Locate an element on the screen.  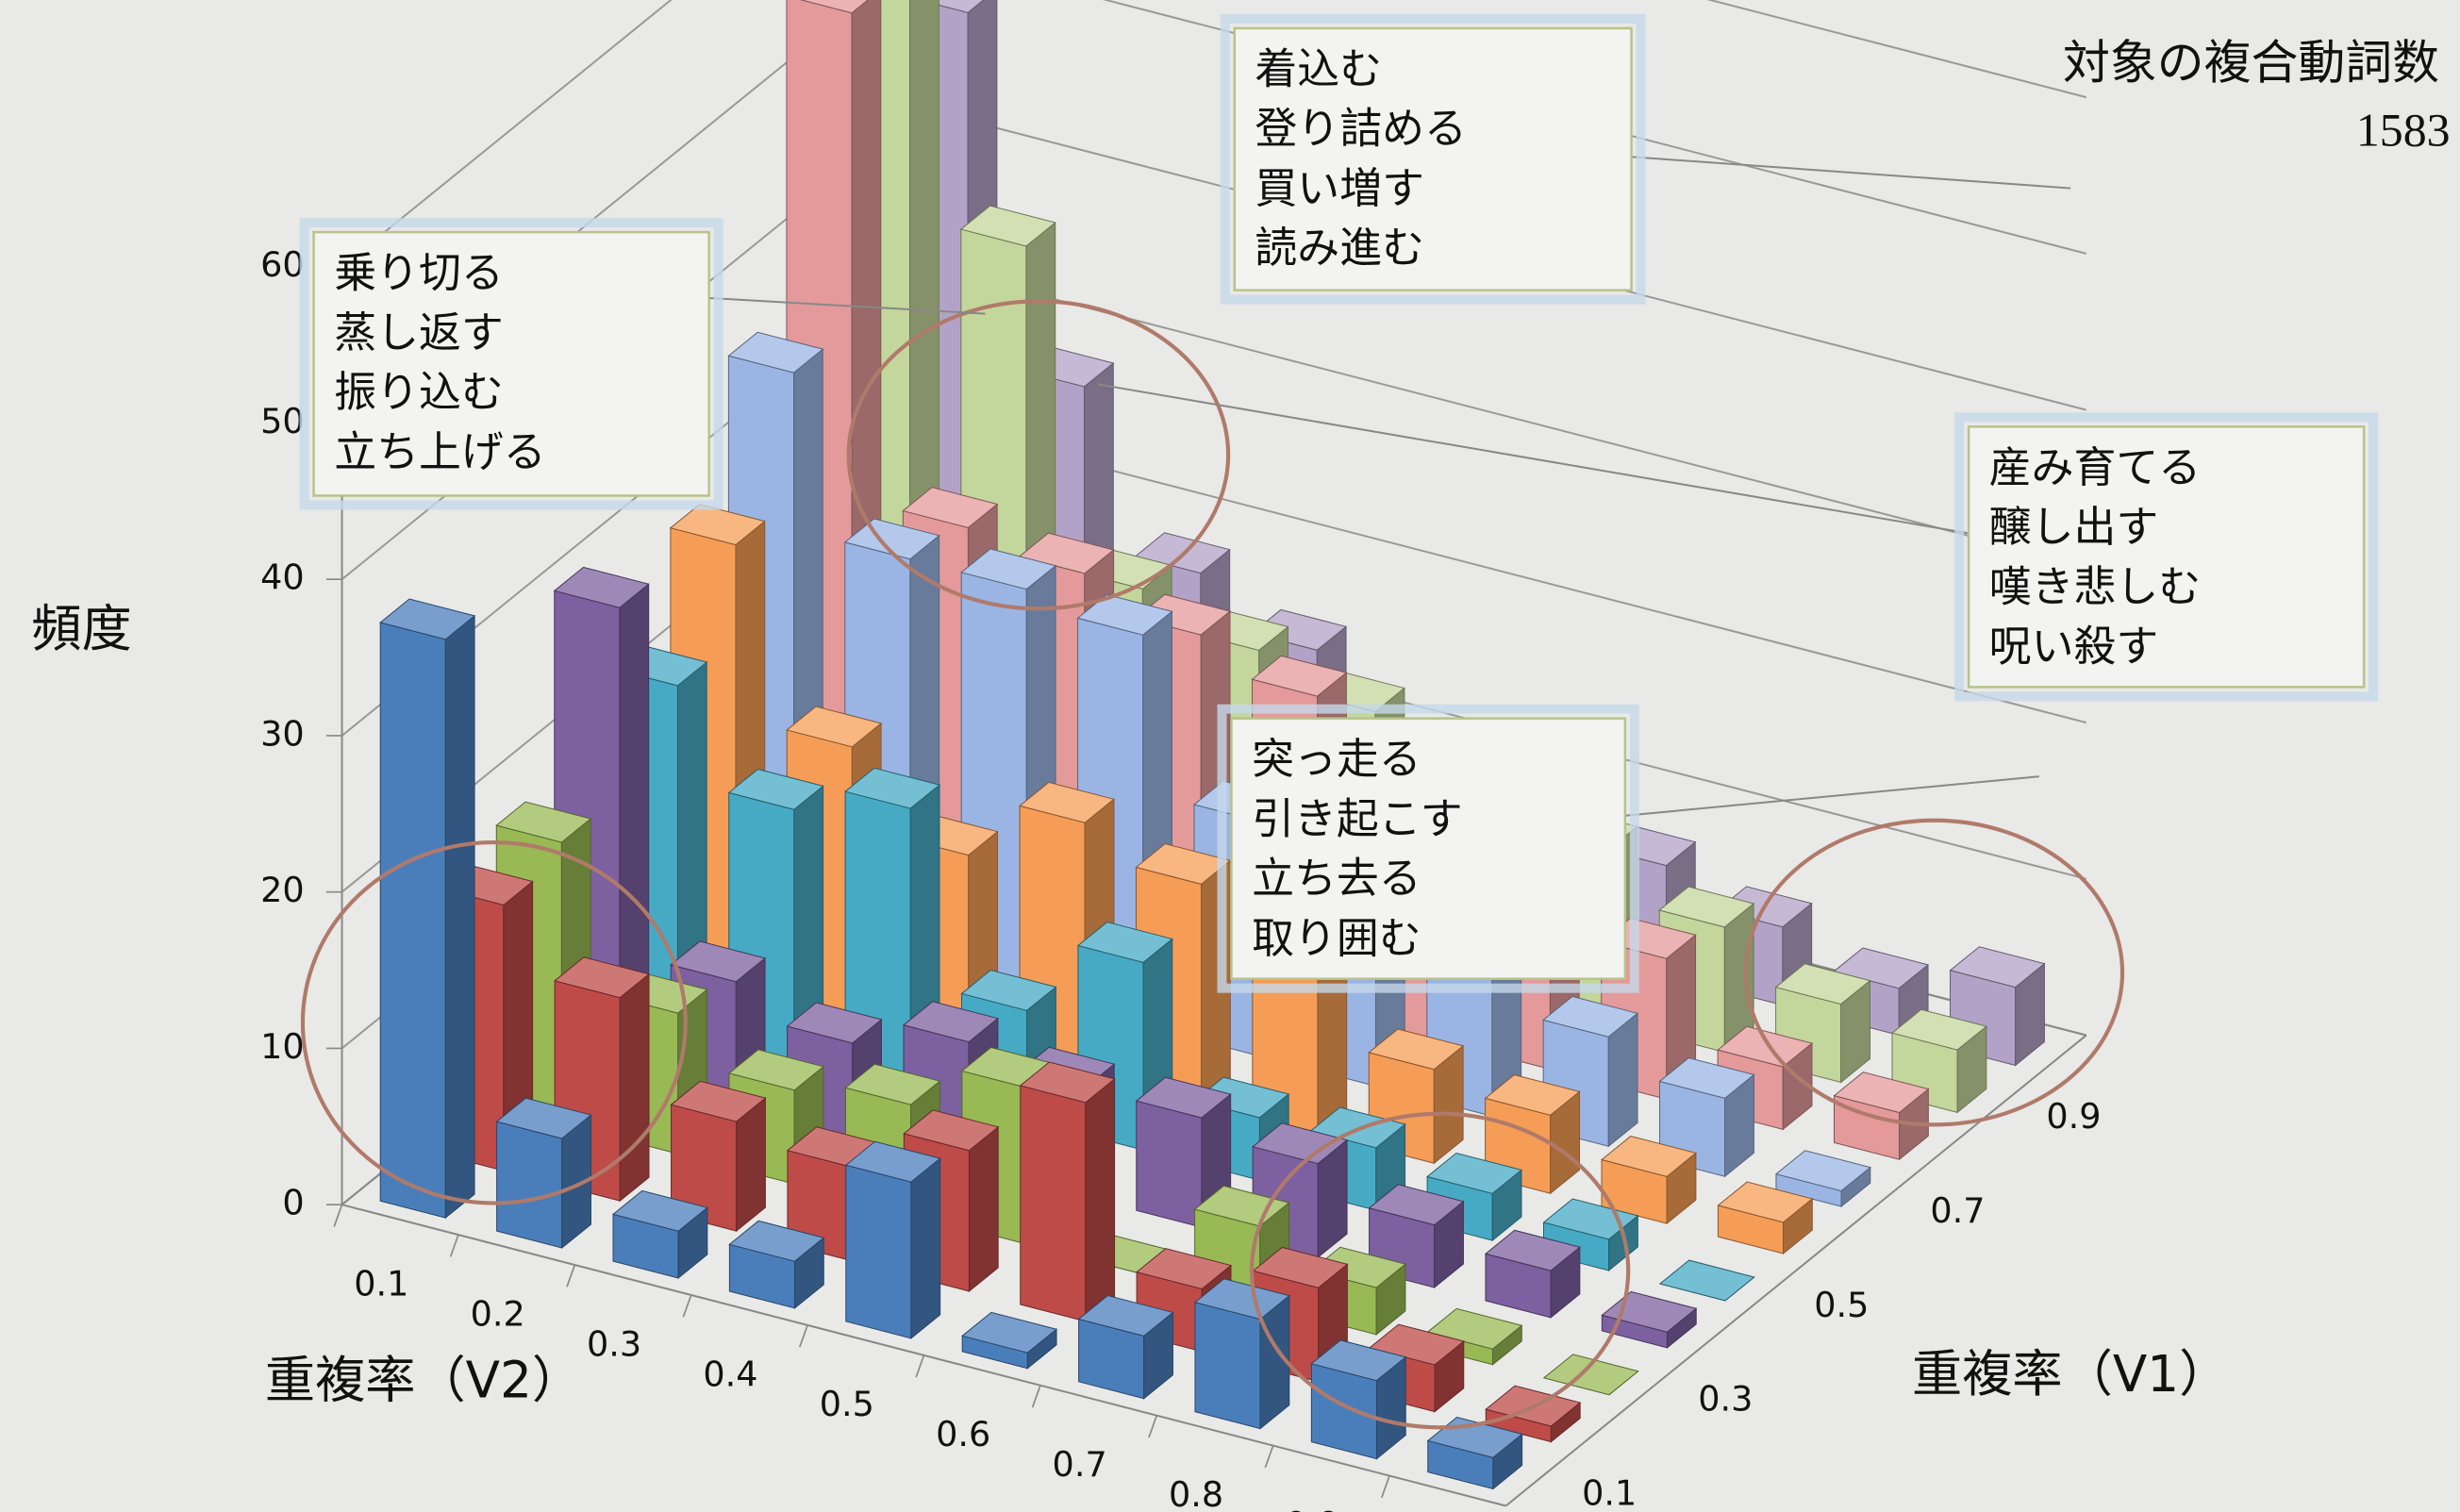
annotation-text: 引き起こす is located at coordinates (1357, 818).